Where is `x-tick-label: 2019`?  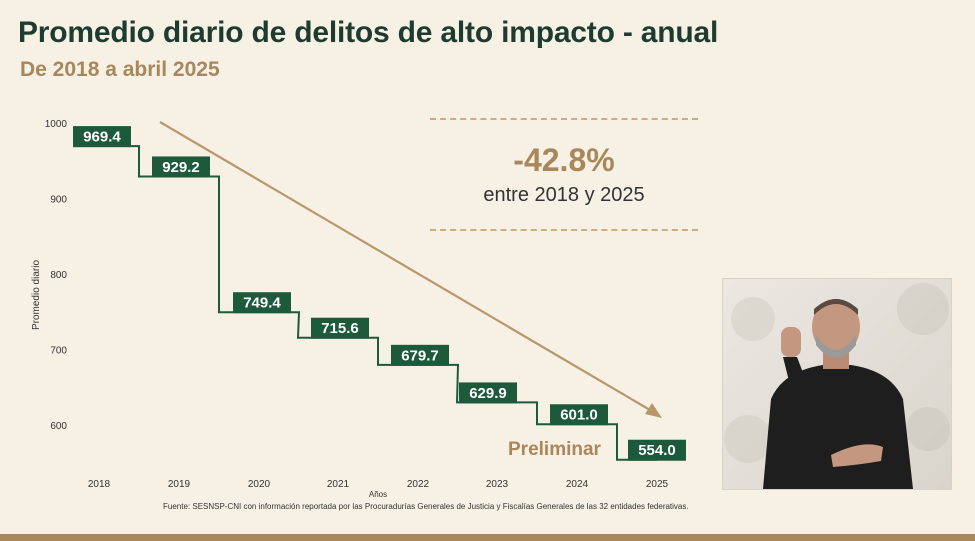
x-tick-label: 2019 is located at coordinates (179, 484).